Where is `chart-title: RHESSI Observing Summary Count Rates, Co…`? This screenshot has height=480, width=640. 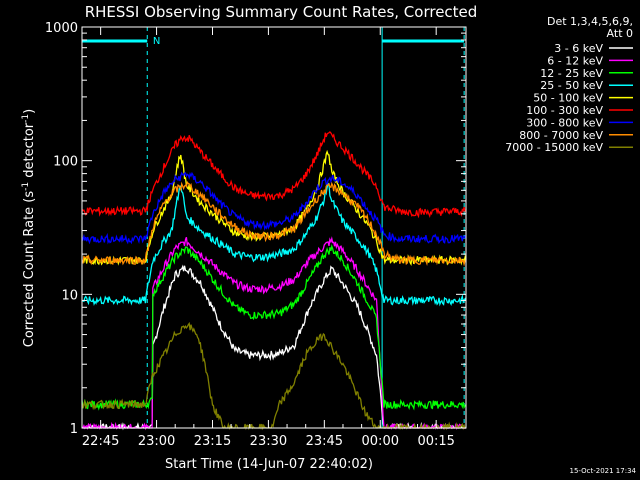 chart-title: RHESSI Observing Summary Count Rates, Co… is located at coordinates (281, 12).